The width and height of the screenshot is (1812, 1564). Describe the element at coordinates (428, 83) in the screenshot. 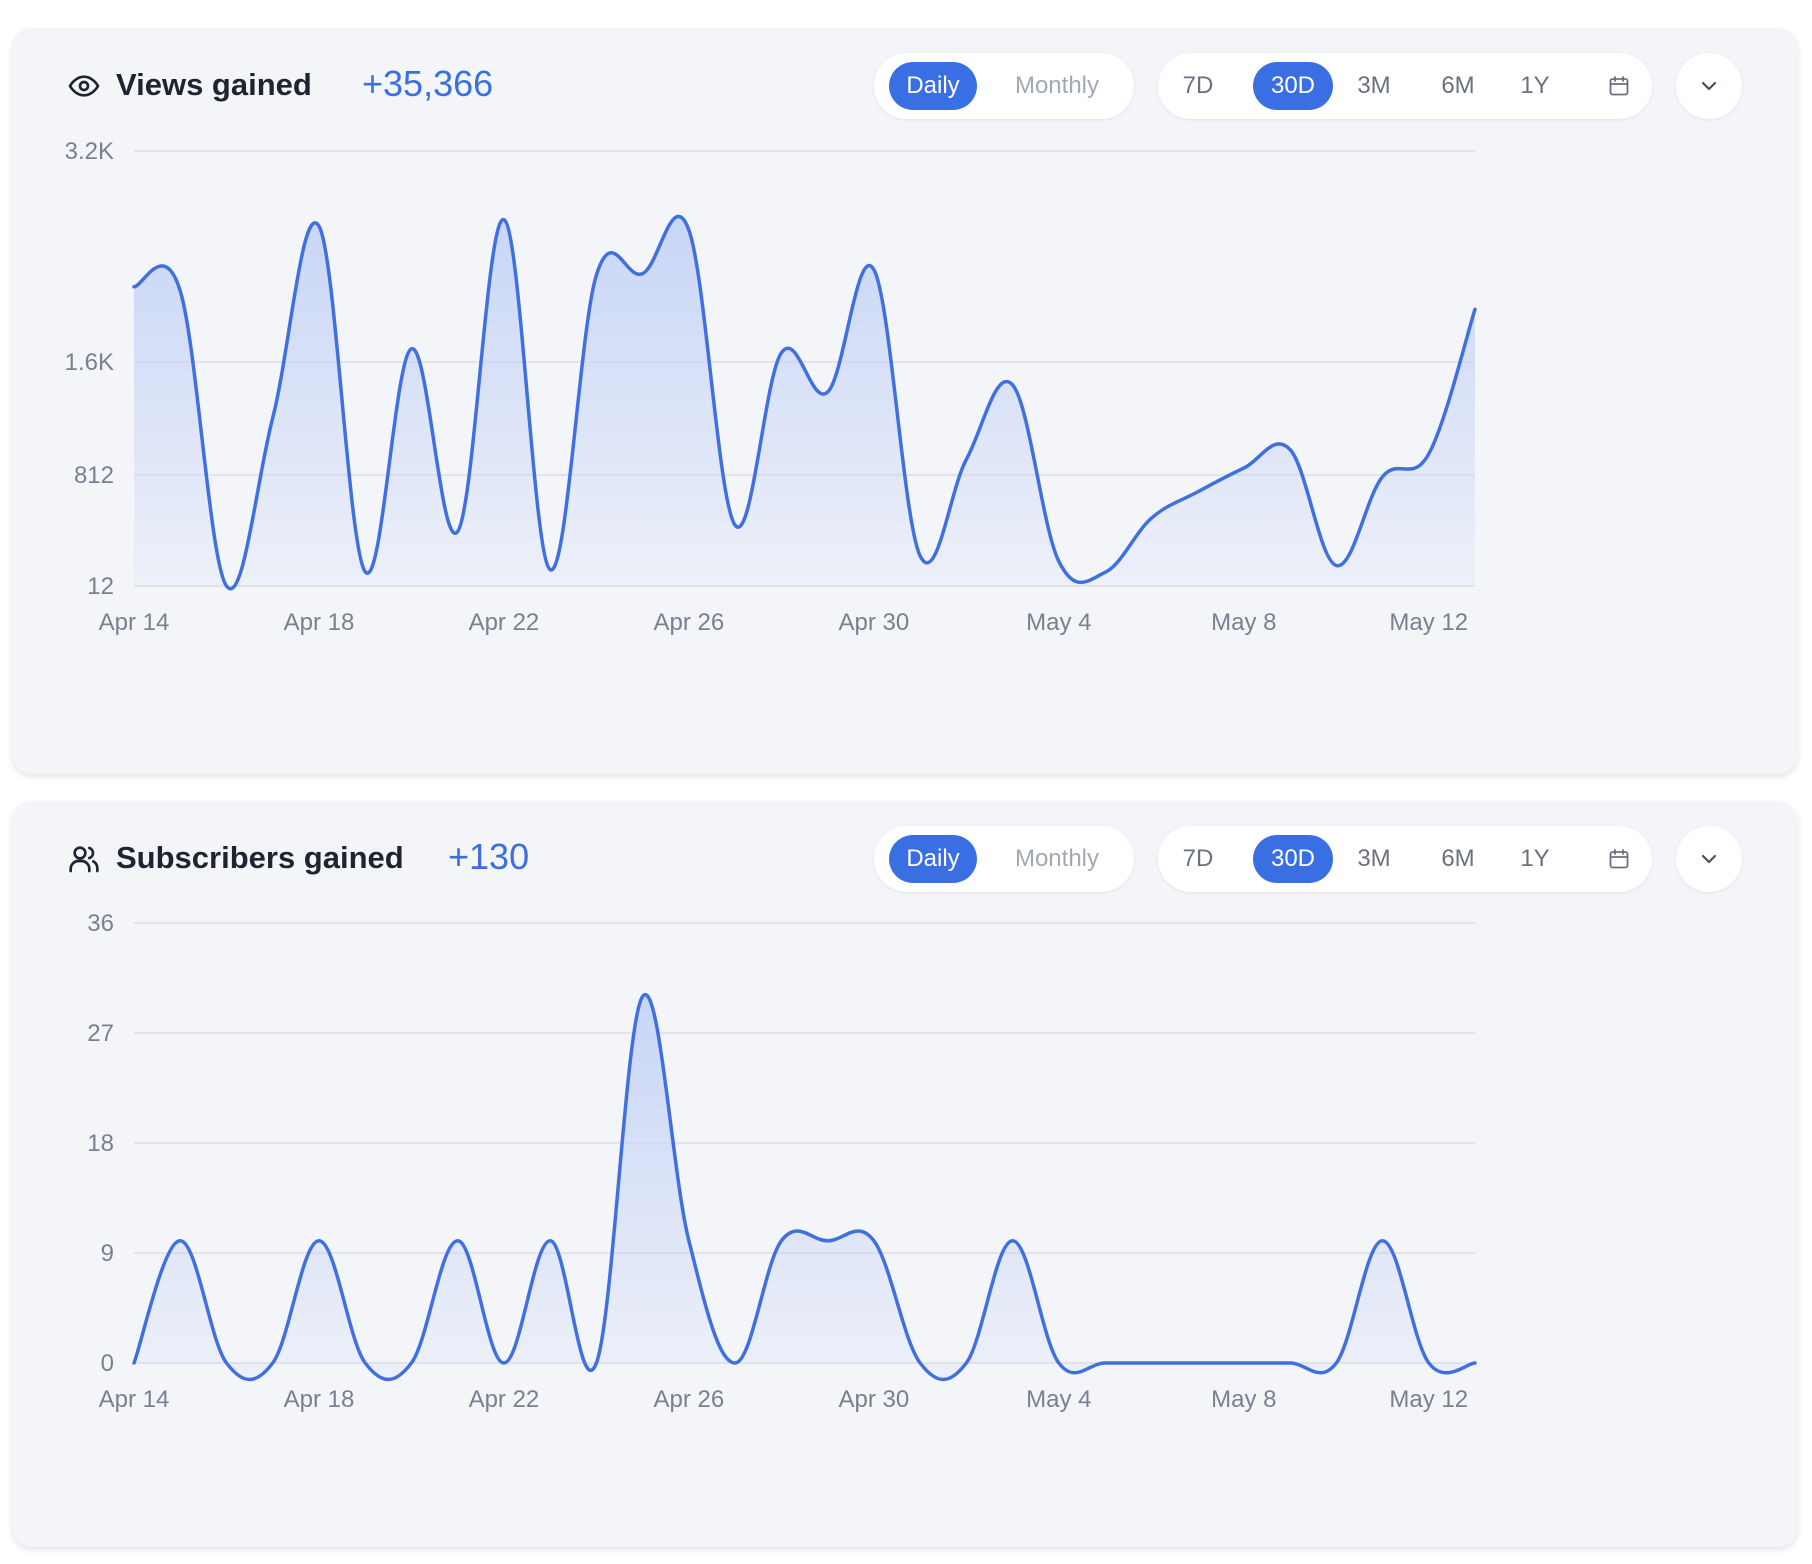

I see `views-total: +35,366` at that location.